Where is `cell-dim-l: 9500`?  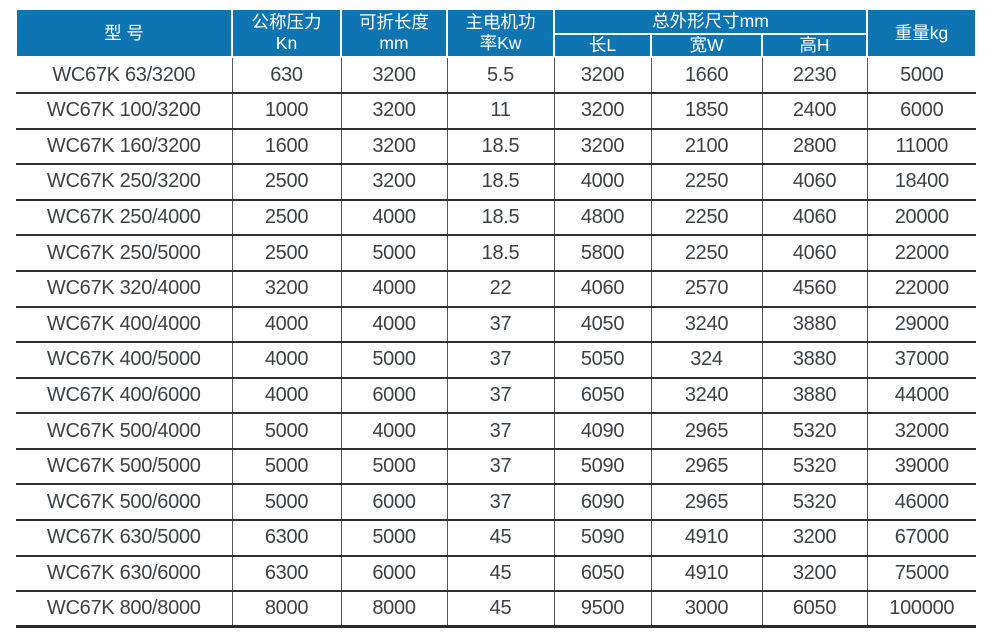
cell-dim-l: 9500 is located at coordinates (603, 610).